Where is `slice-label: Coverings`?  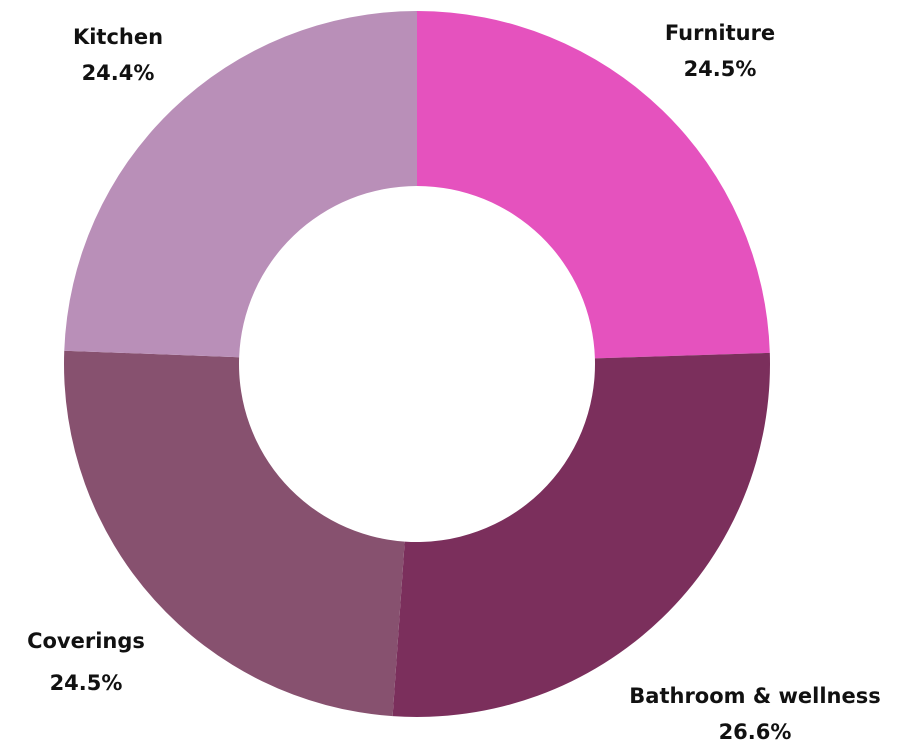
slice-label: Coverings is located at coordinates (86, 641).